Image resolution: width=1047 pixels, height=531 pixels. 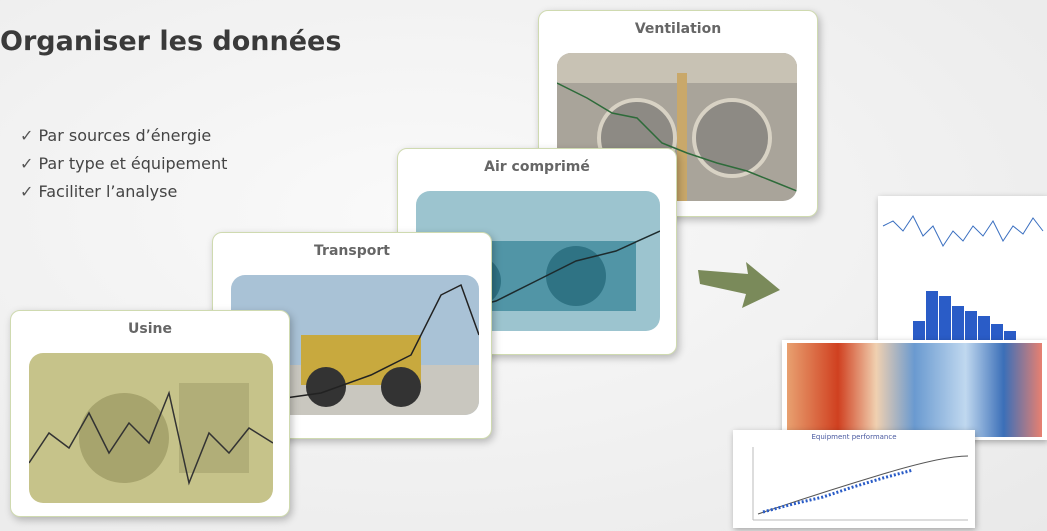 What do you see at coordinates (150, 329) in the screenshot?
I see `card-label: Usine` at bounding box center [150, 329].